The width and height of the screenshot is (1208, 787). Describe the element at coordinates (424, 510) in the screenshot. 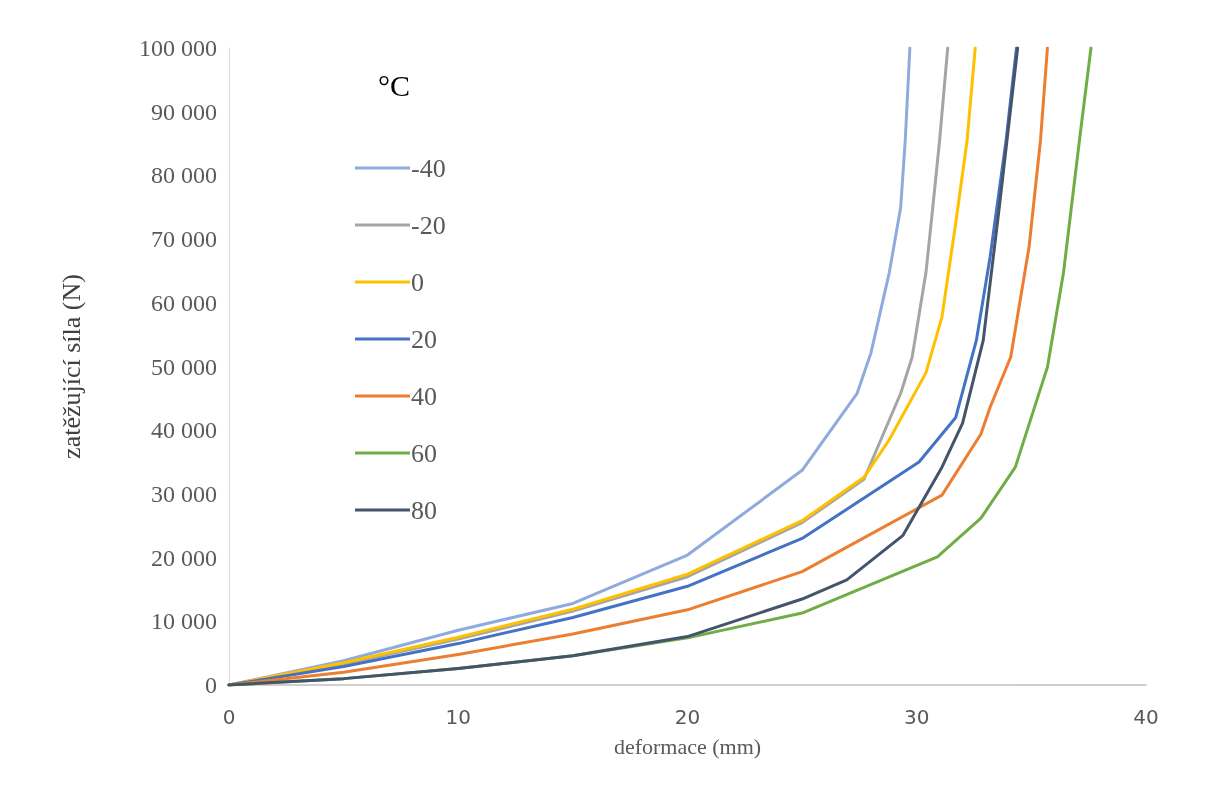

I see `legend-label: 80` at that location.